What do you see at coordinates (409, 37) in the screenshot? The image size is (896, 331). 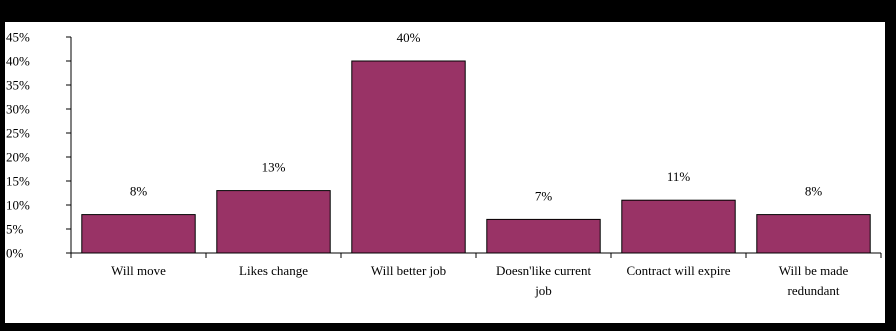 I see `data-label: 40%` at bounding box center [409, 37].